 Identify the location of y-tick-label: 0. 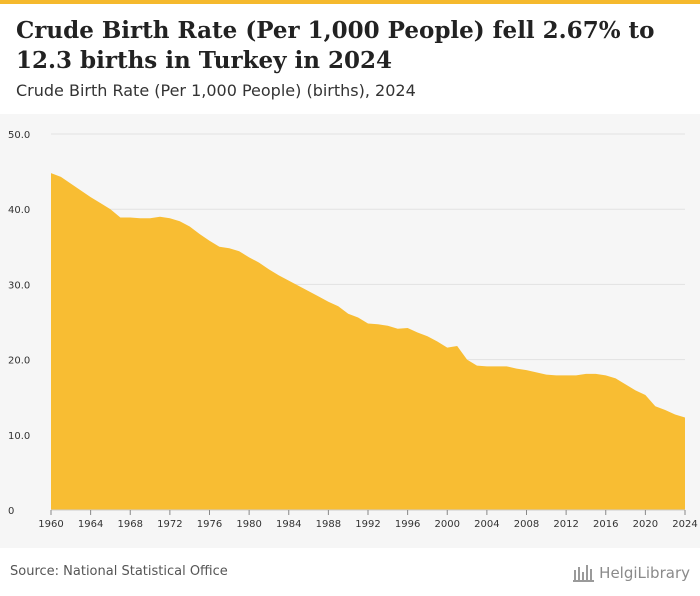
(11, 511).